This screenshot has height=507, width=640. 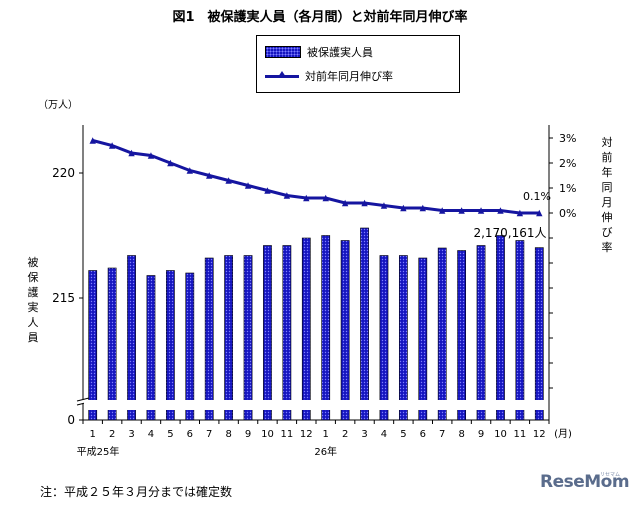 I want to click on left-tick-label-220: 220, so click(x=63, y=173).